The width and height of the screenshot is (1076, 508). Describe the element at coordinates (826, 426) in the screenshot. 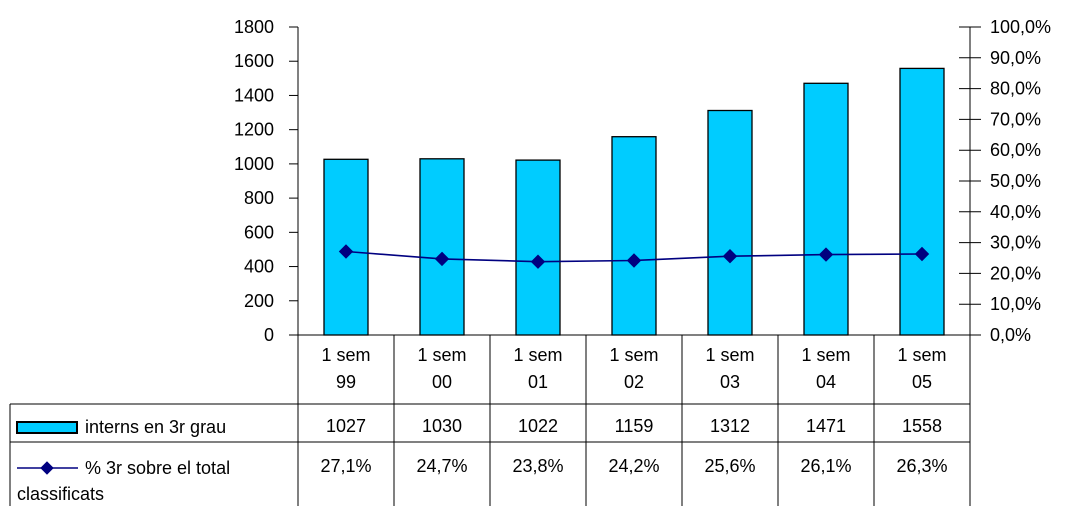

I see `table-cell-bar-value: 1471` at that location.